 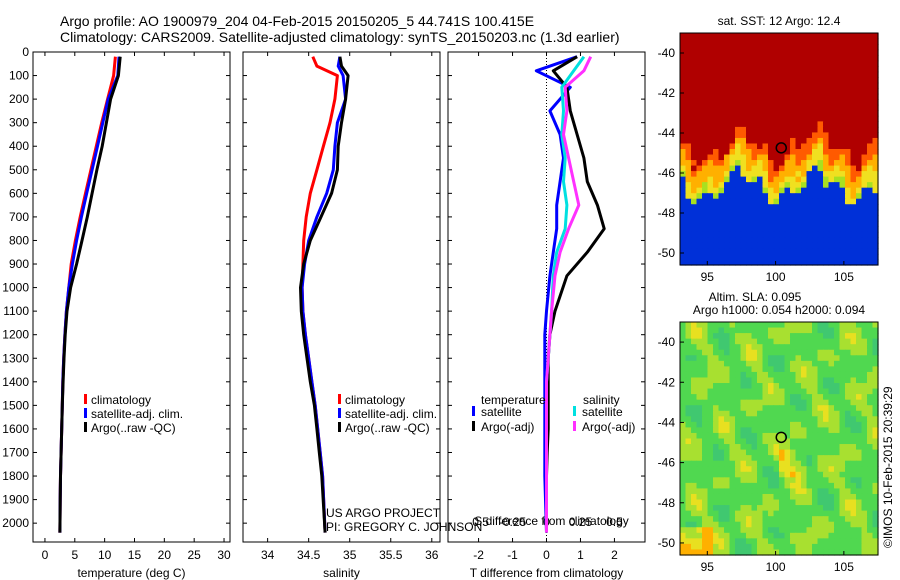 I want to click on depth-tick-label: 1900, so click(x=15, y=500).